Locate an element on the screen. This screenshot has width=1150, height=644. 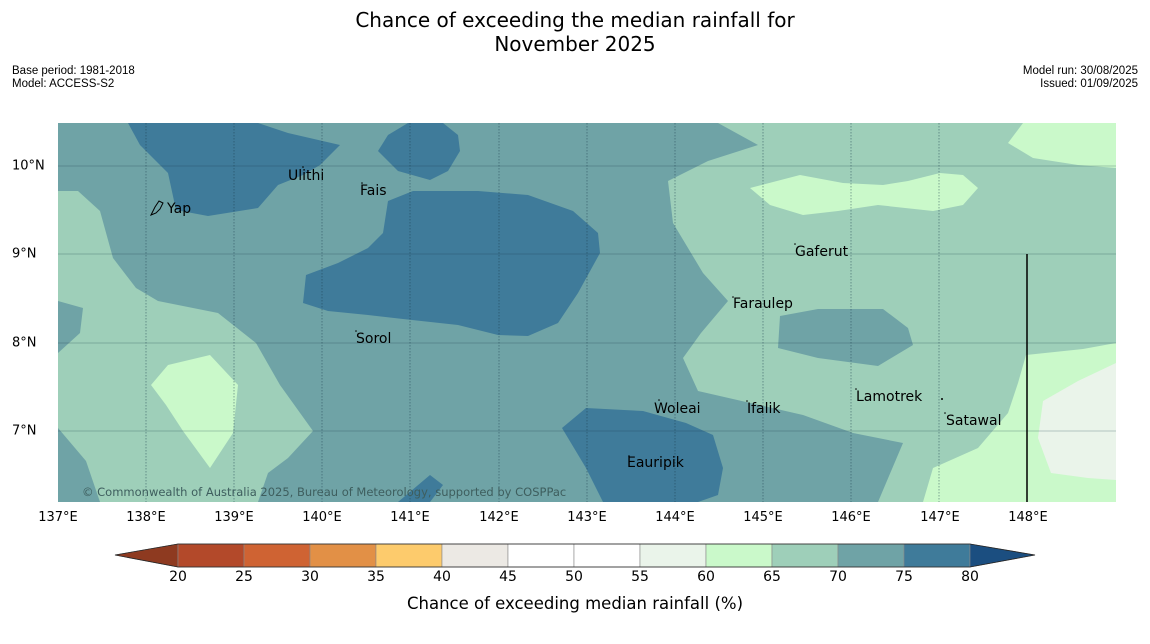
lon-label-146: 146°E is located at coordinates (851, 517).